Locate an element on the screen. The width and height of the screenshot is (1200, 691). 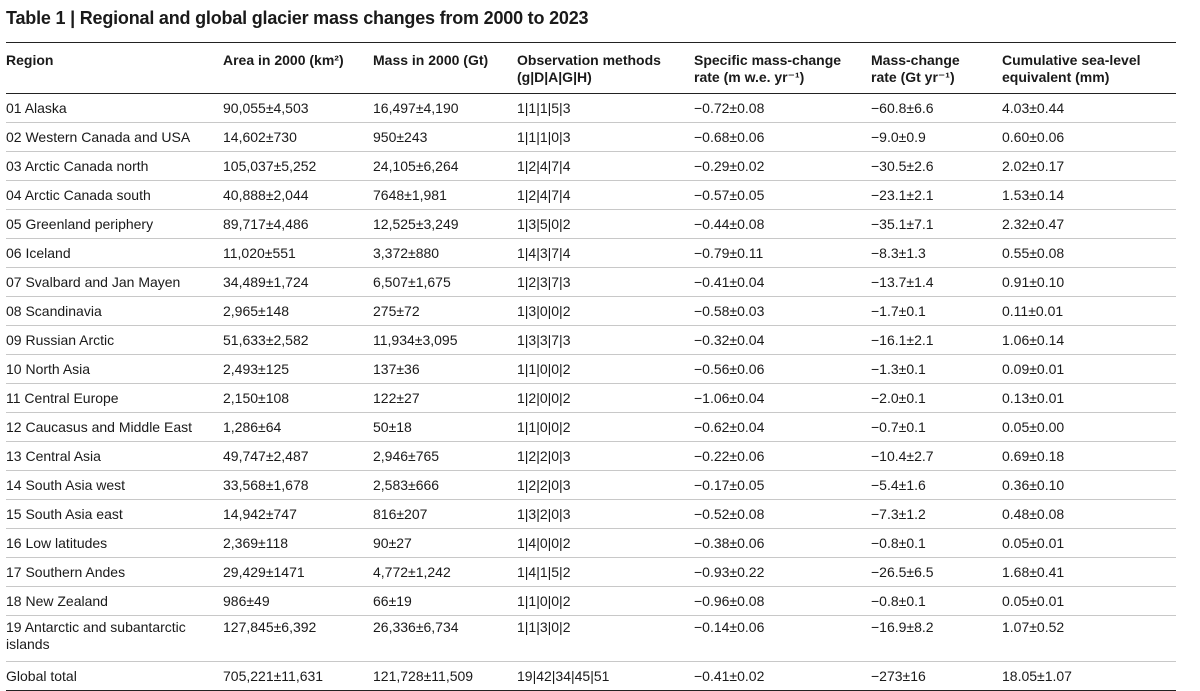
cell-mass-change-rate: −16.9±8.2 is located at coordinates (936, 638).